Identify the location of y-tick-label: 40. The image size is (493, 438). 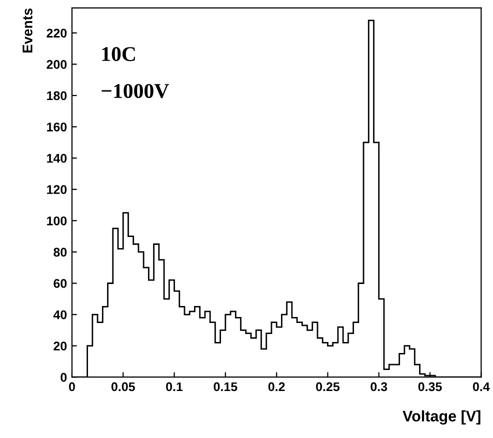
(60, 315).